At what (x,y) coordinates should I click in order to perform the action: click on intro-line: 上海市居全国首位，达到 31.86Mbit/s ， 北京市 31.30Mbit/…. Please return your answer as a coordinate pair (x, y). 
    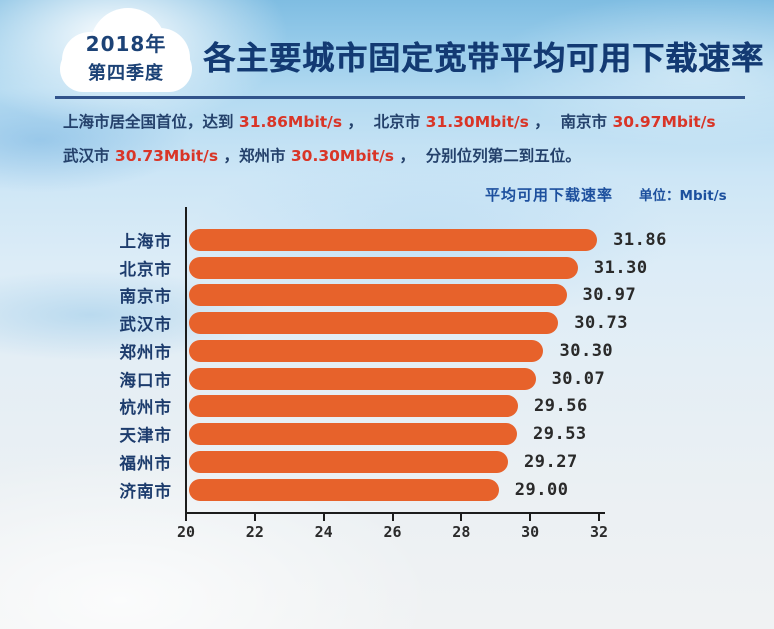
    Looking at the image, I should click on (393, 122).